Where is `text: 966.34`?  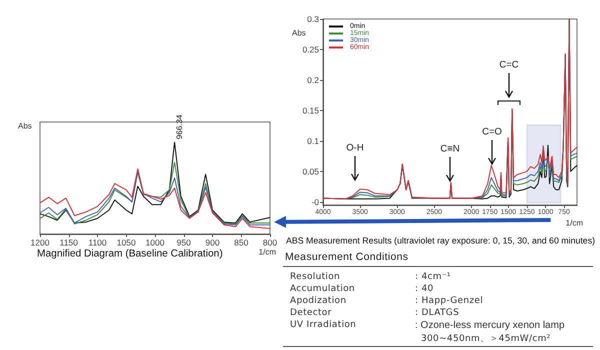 text: 966.34 is located at coordinates (179, 127).